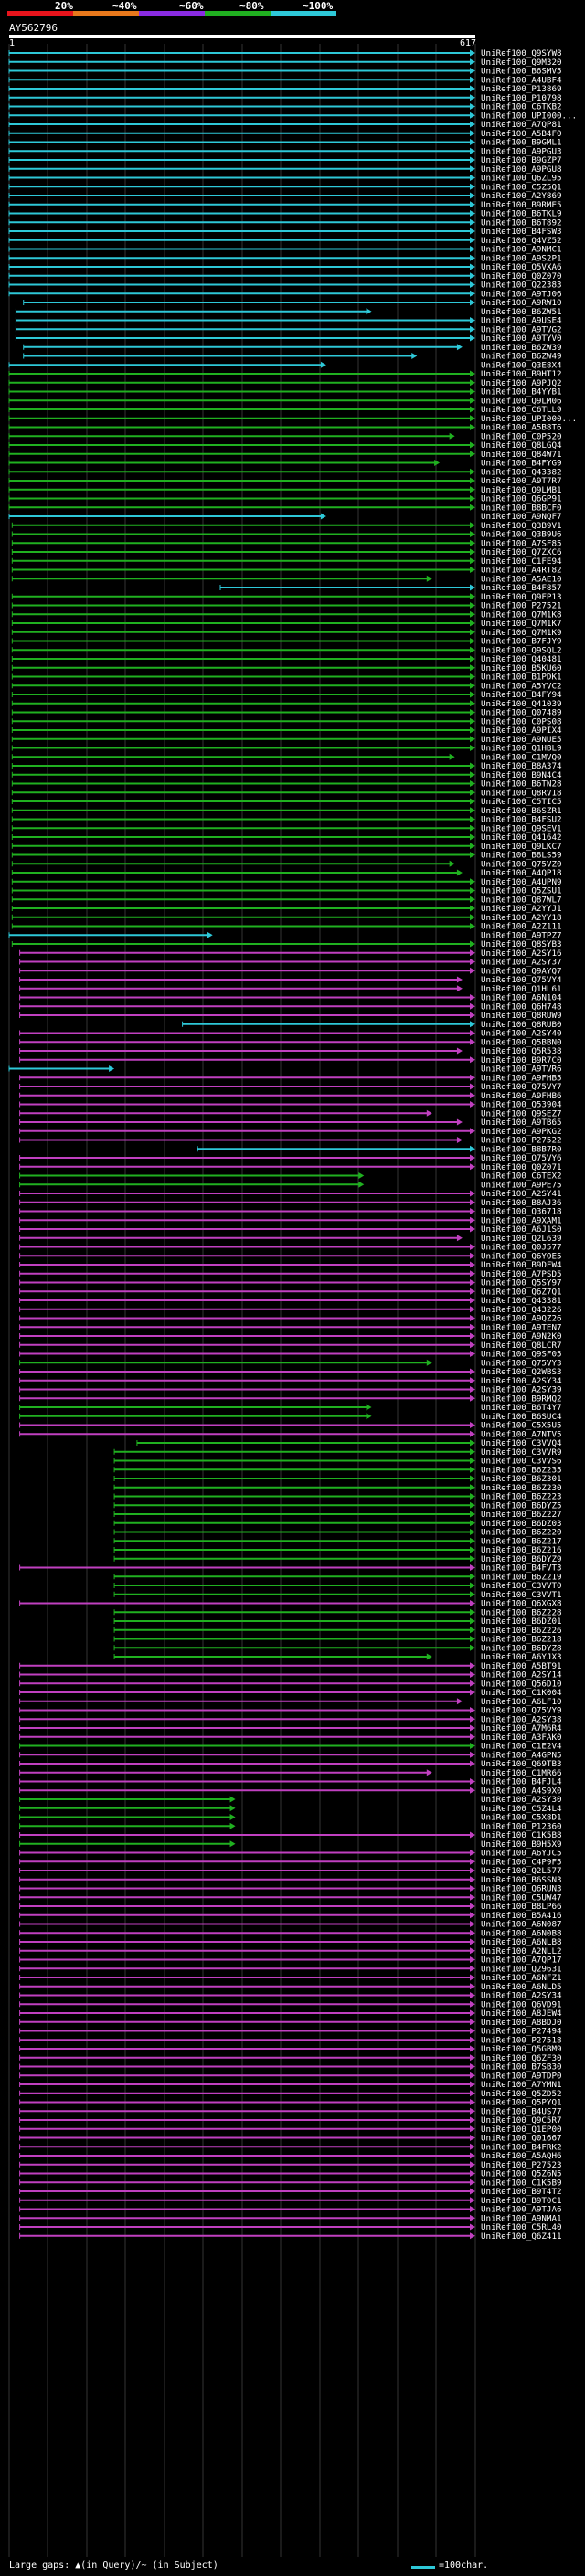 This screenshot has height=2576, width=585. I want to click on hit-label: UniRef100_A2YYJ1, so click(521, 909).